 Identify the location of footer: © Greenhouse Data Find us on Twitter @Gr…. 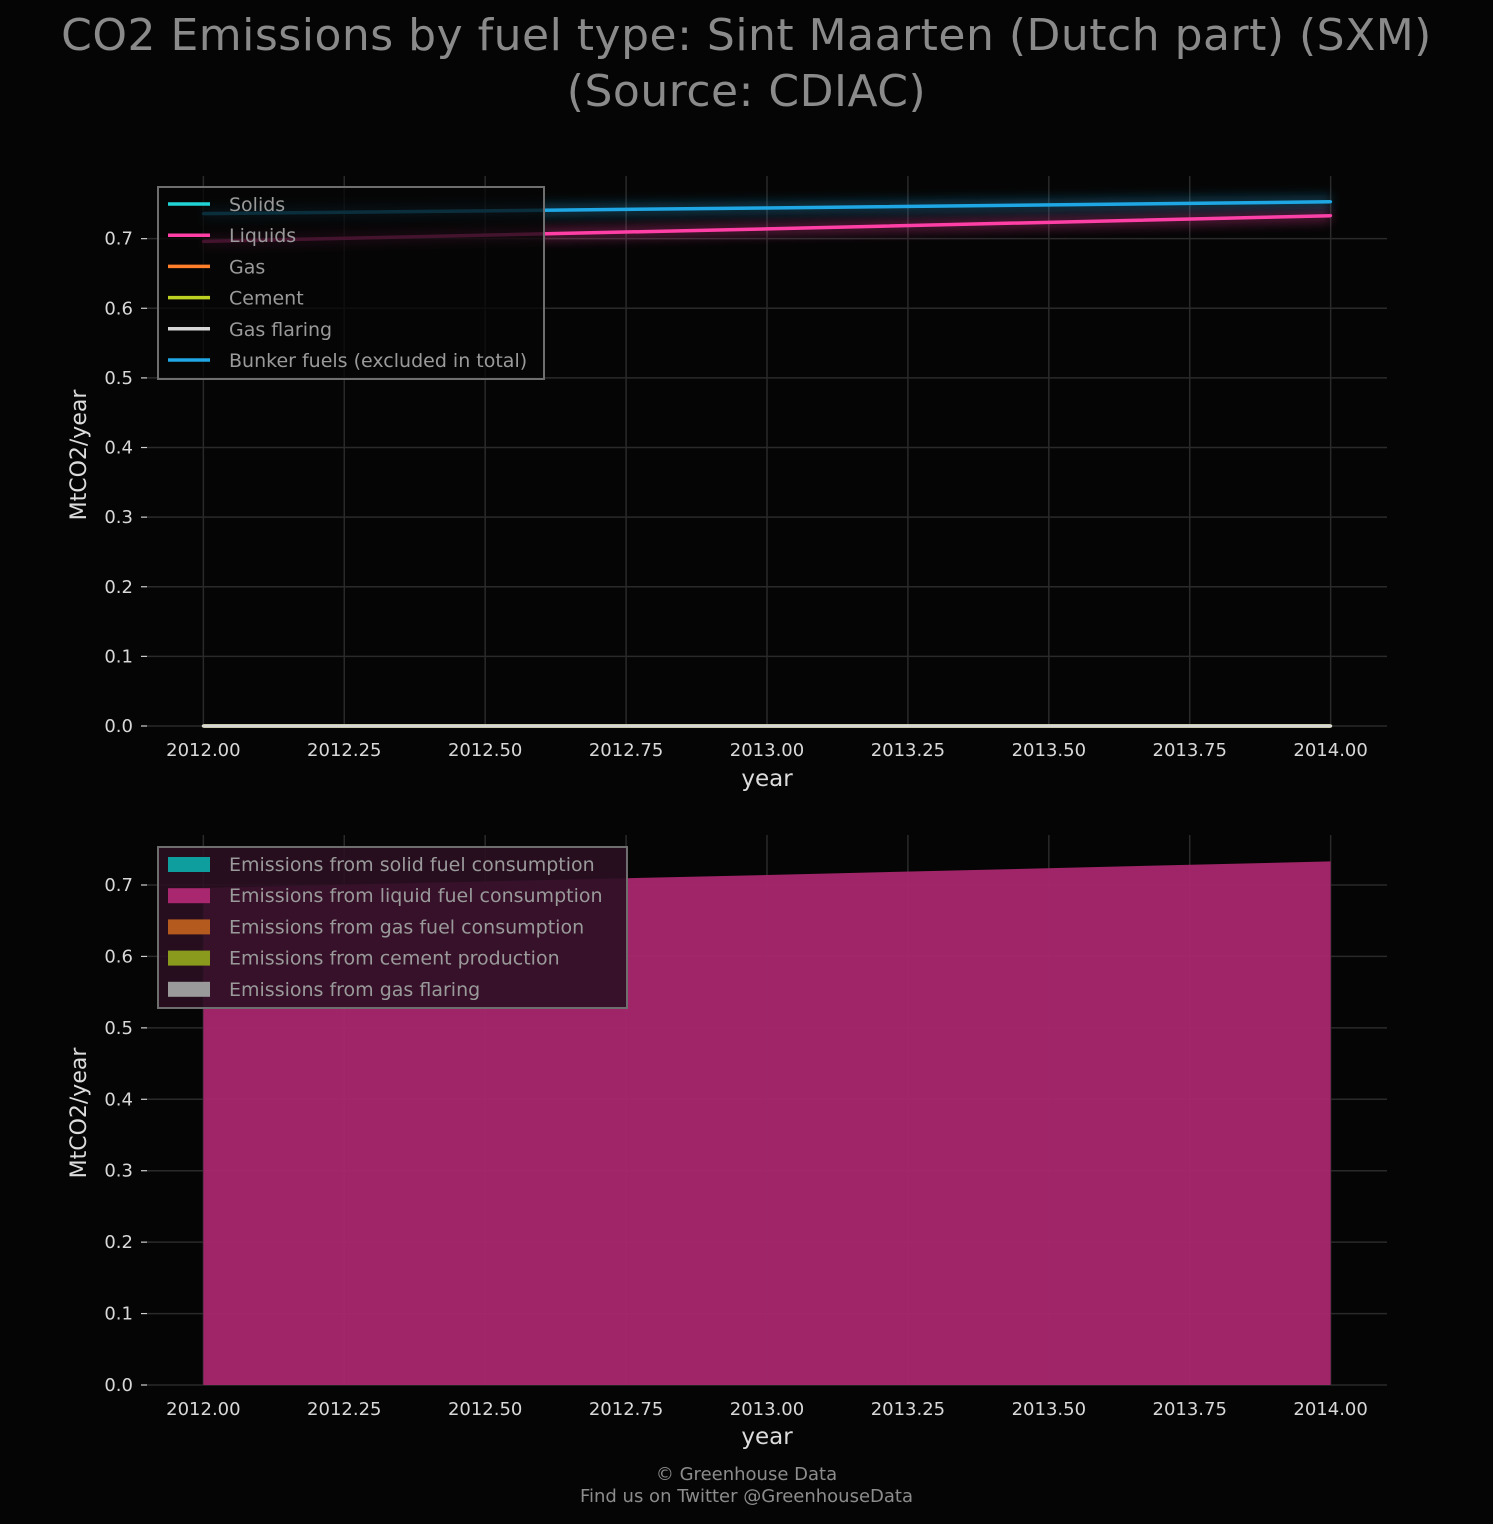
(746, 1486).